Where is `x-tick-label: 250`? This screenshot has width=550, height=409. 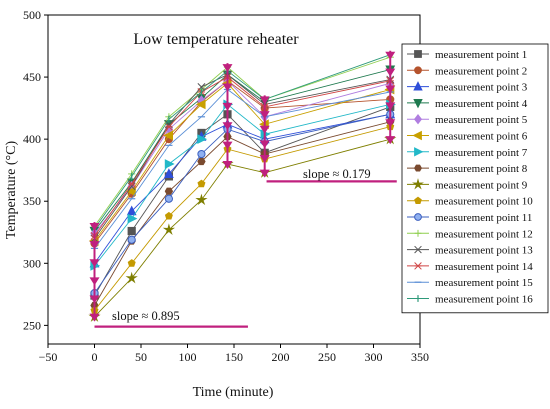
x-tick-label: 250 is located at coordinates (327, 357).